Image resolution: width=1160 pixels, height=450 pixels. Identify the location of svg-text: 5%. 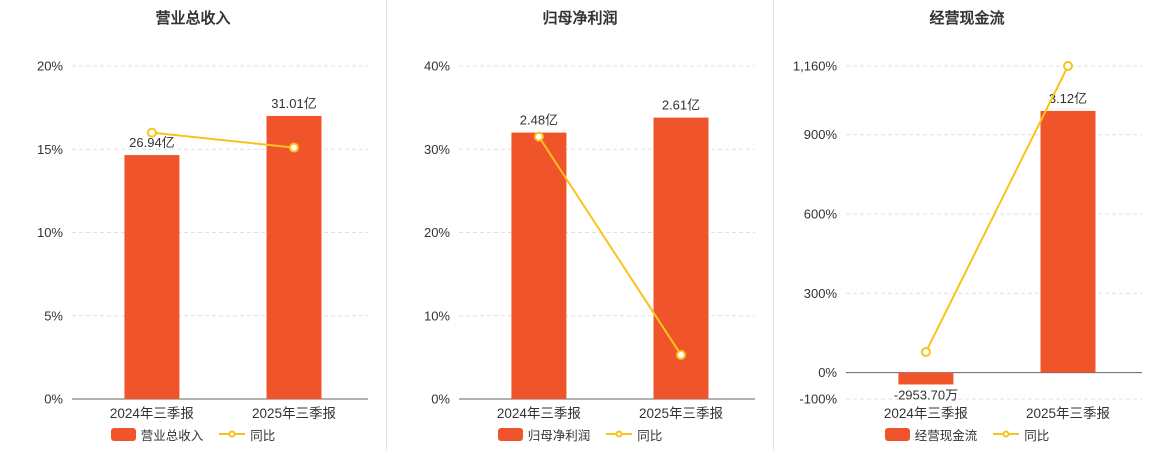
(53, 315).